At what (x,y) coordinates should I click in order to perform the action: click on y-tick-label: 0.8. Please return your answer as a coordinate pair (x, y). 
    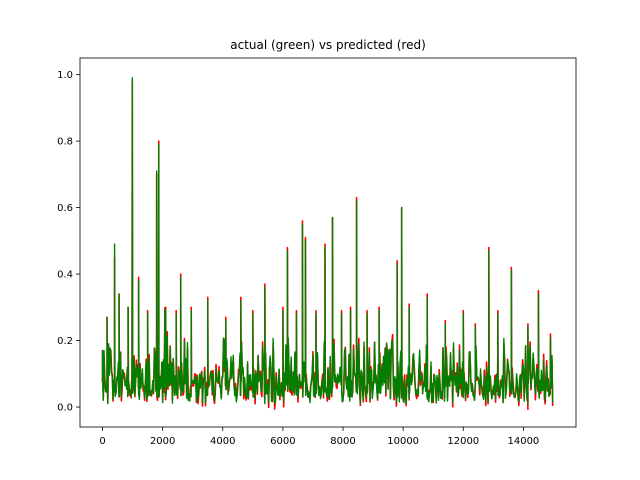
    Looking at the image, I should click on (65, 142).